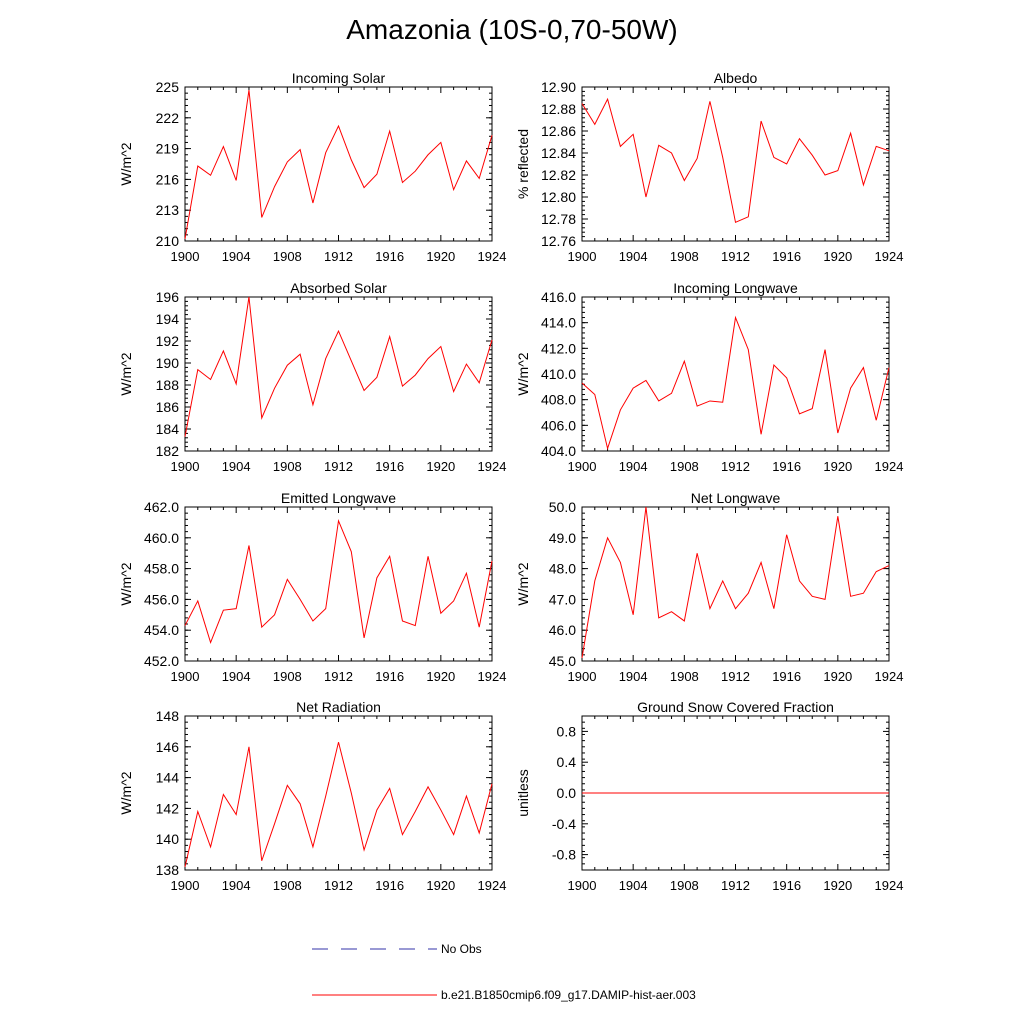 This screenshot has height=1024, width=1024. What do you see at coordinates (168, 341) in the screenshot?
I see `y-tick-label: 192` at bounding box center [168, 341].